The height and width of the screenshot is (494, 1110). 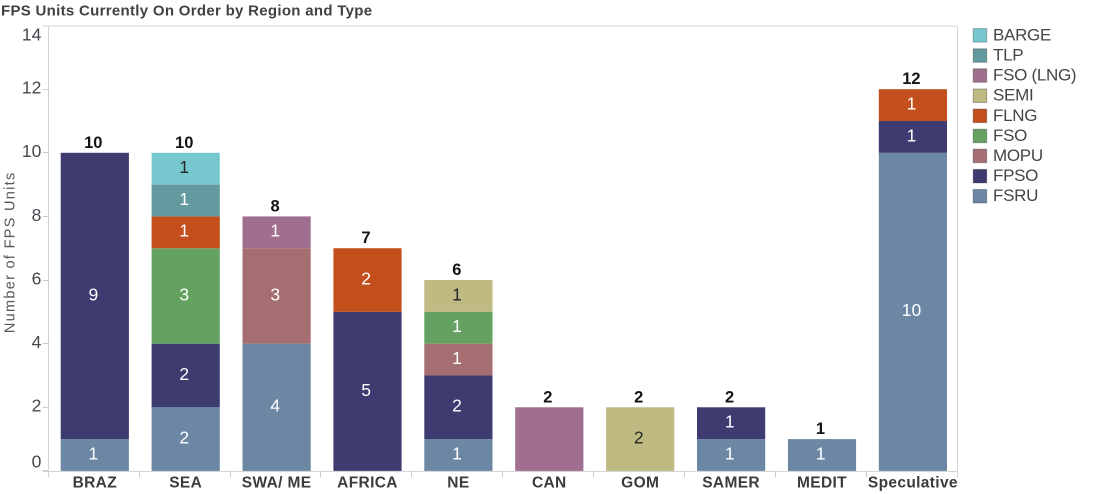 I want to click on svg-text: FLNG, so click(x=1015, y=115).